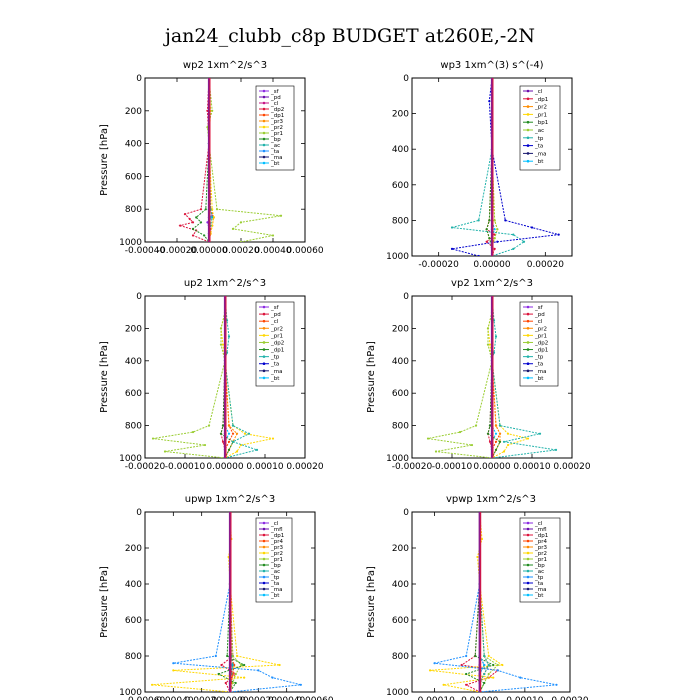  What do you see at coordinates (540, 336) in the screenshot?
I see `legend-label: _pr1` at bounding box center [540, 336].